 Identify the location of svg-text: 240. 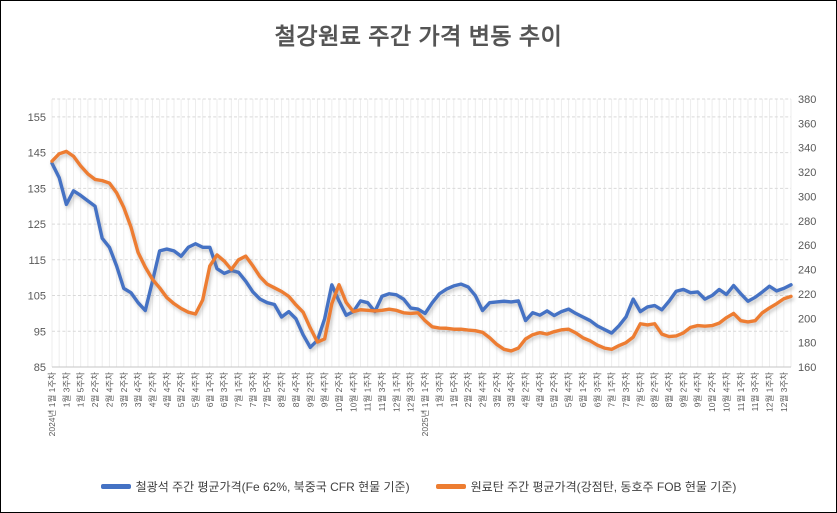
(807, 271).